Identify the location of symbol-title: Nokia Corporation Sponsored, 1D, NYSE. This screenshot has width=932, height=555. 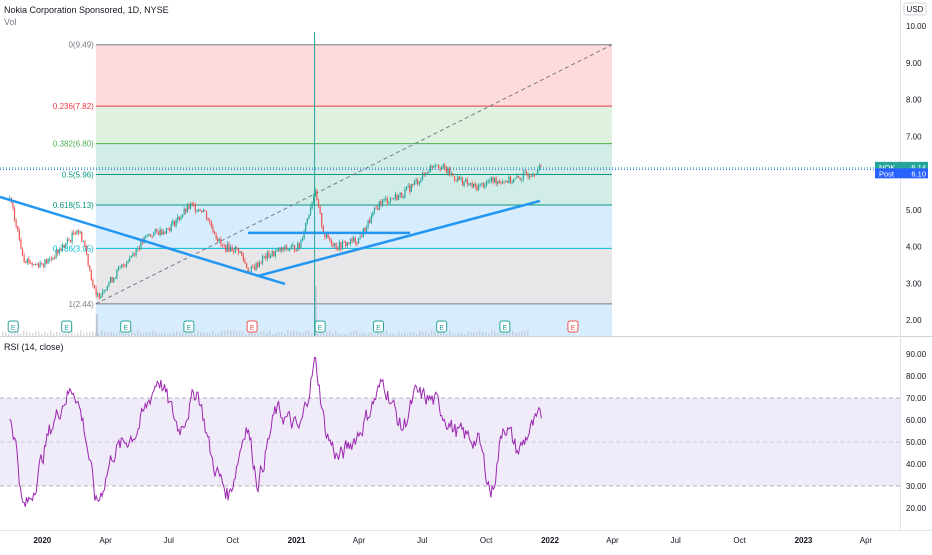
(86, 10).